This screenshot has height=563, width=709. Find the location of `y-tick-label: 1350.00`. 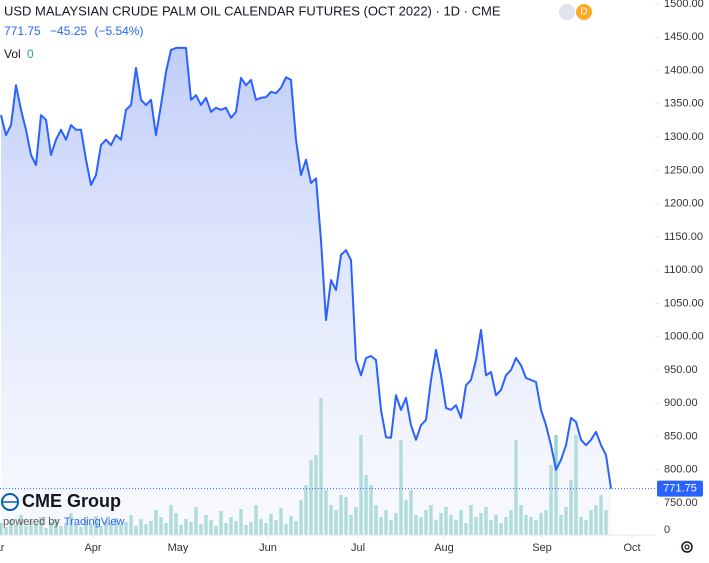

y-tick-label: 1350.00 is located at coordinates (684, 104).